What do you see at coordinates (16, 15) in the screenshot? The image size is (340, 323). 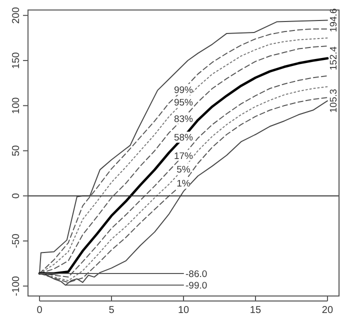 I see `y-tick-label: 200` at bounding box center [16, 15].